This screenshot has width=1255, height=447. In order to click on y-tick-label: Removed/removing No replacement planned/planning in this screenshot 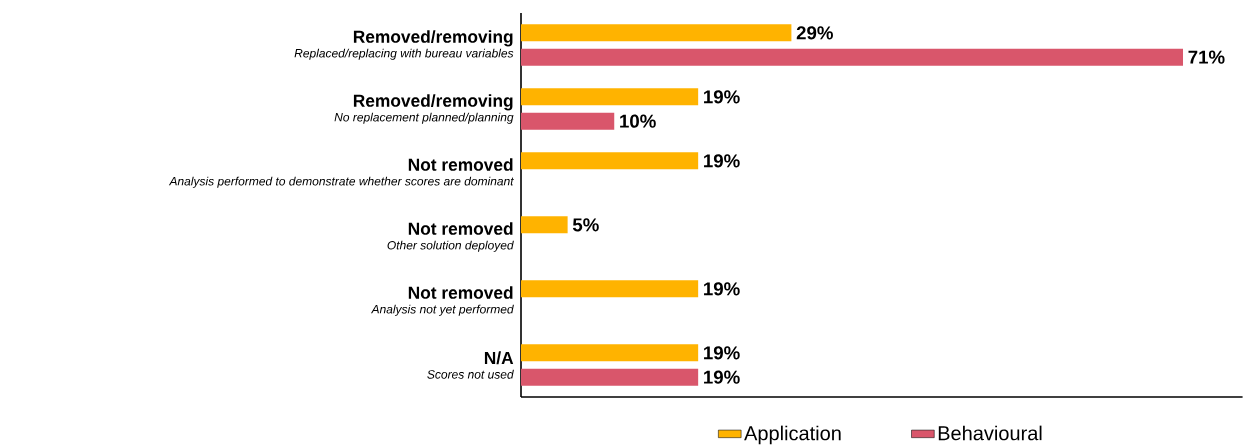, I will do `click(424, 108)`.